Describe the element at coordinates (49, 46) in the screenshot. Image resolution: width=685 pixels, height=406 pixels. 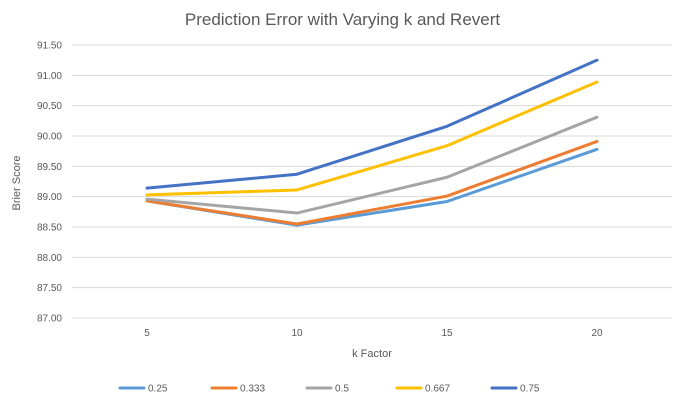
I see `y-tick-label: 91.50` at that location.